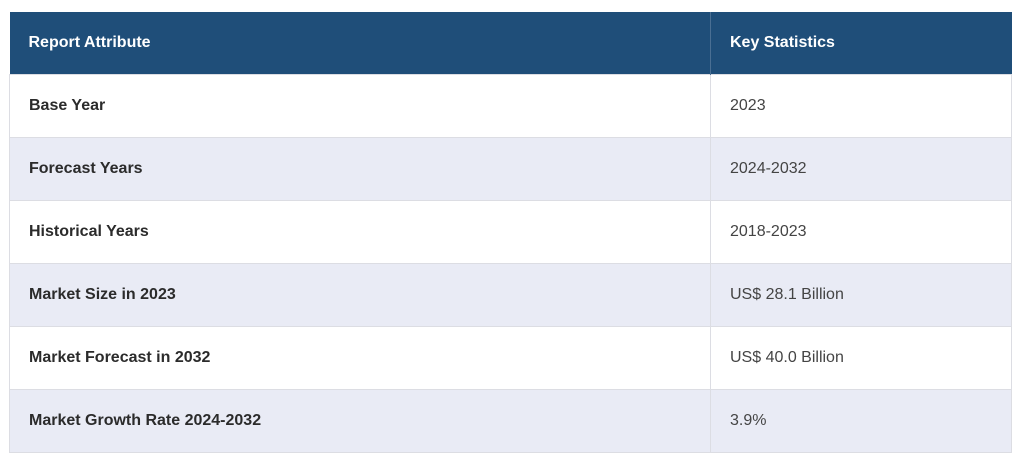 The width and height of the screenshot is (1024, 463). What do you see at coordinates (861, 231) in the screenshot?
I see `statistic-cell: 2018-2023` at bounding box center [861, 231].